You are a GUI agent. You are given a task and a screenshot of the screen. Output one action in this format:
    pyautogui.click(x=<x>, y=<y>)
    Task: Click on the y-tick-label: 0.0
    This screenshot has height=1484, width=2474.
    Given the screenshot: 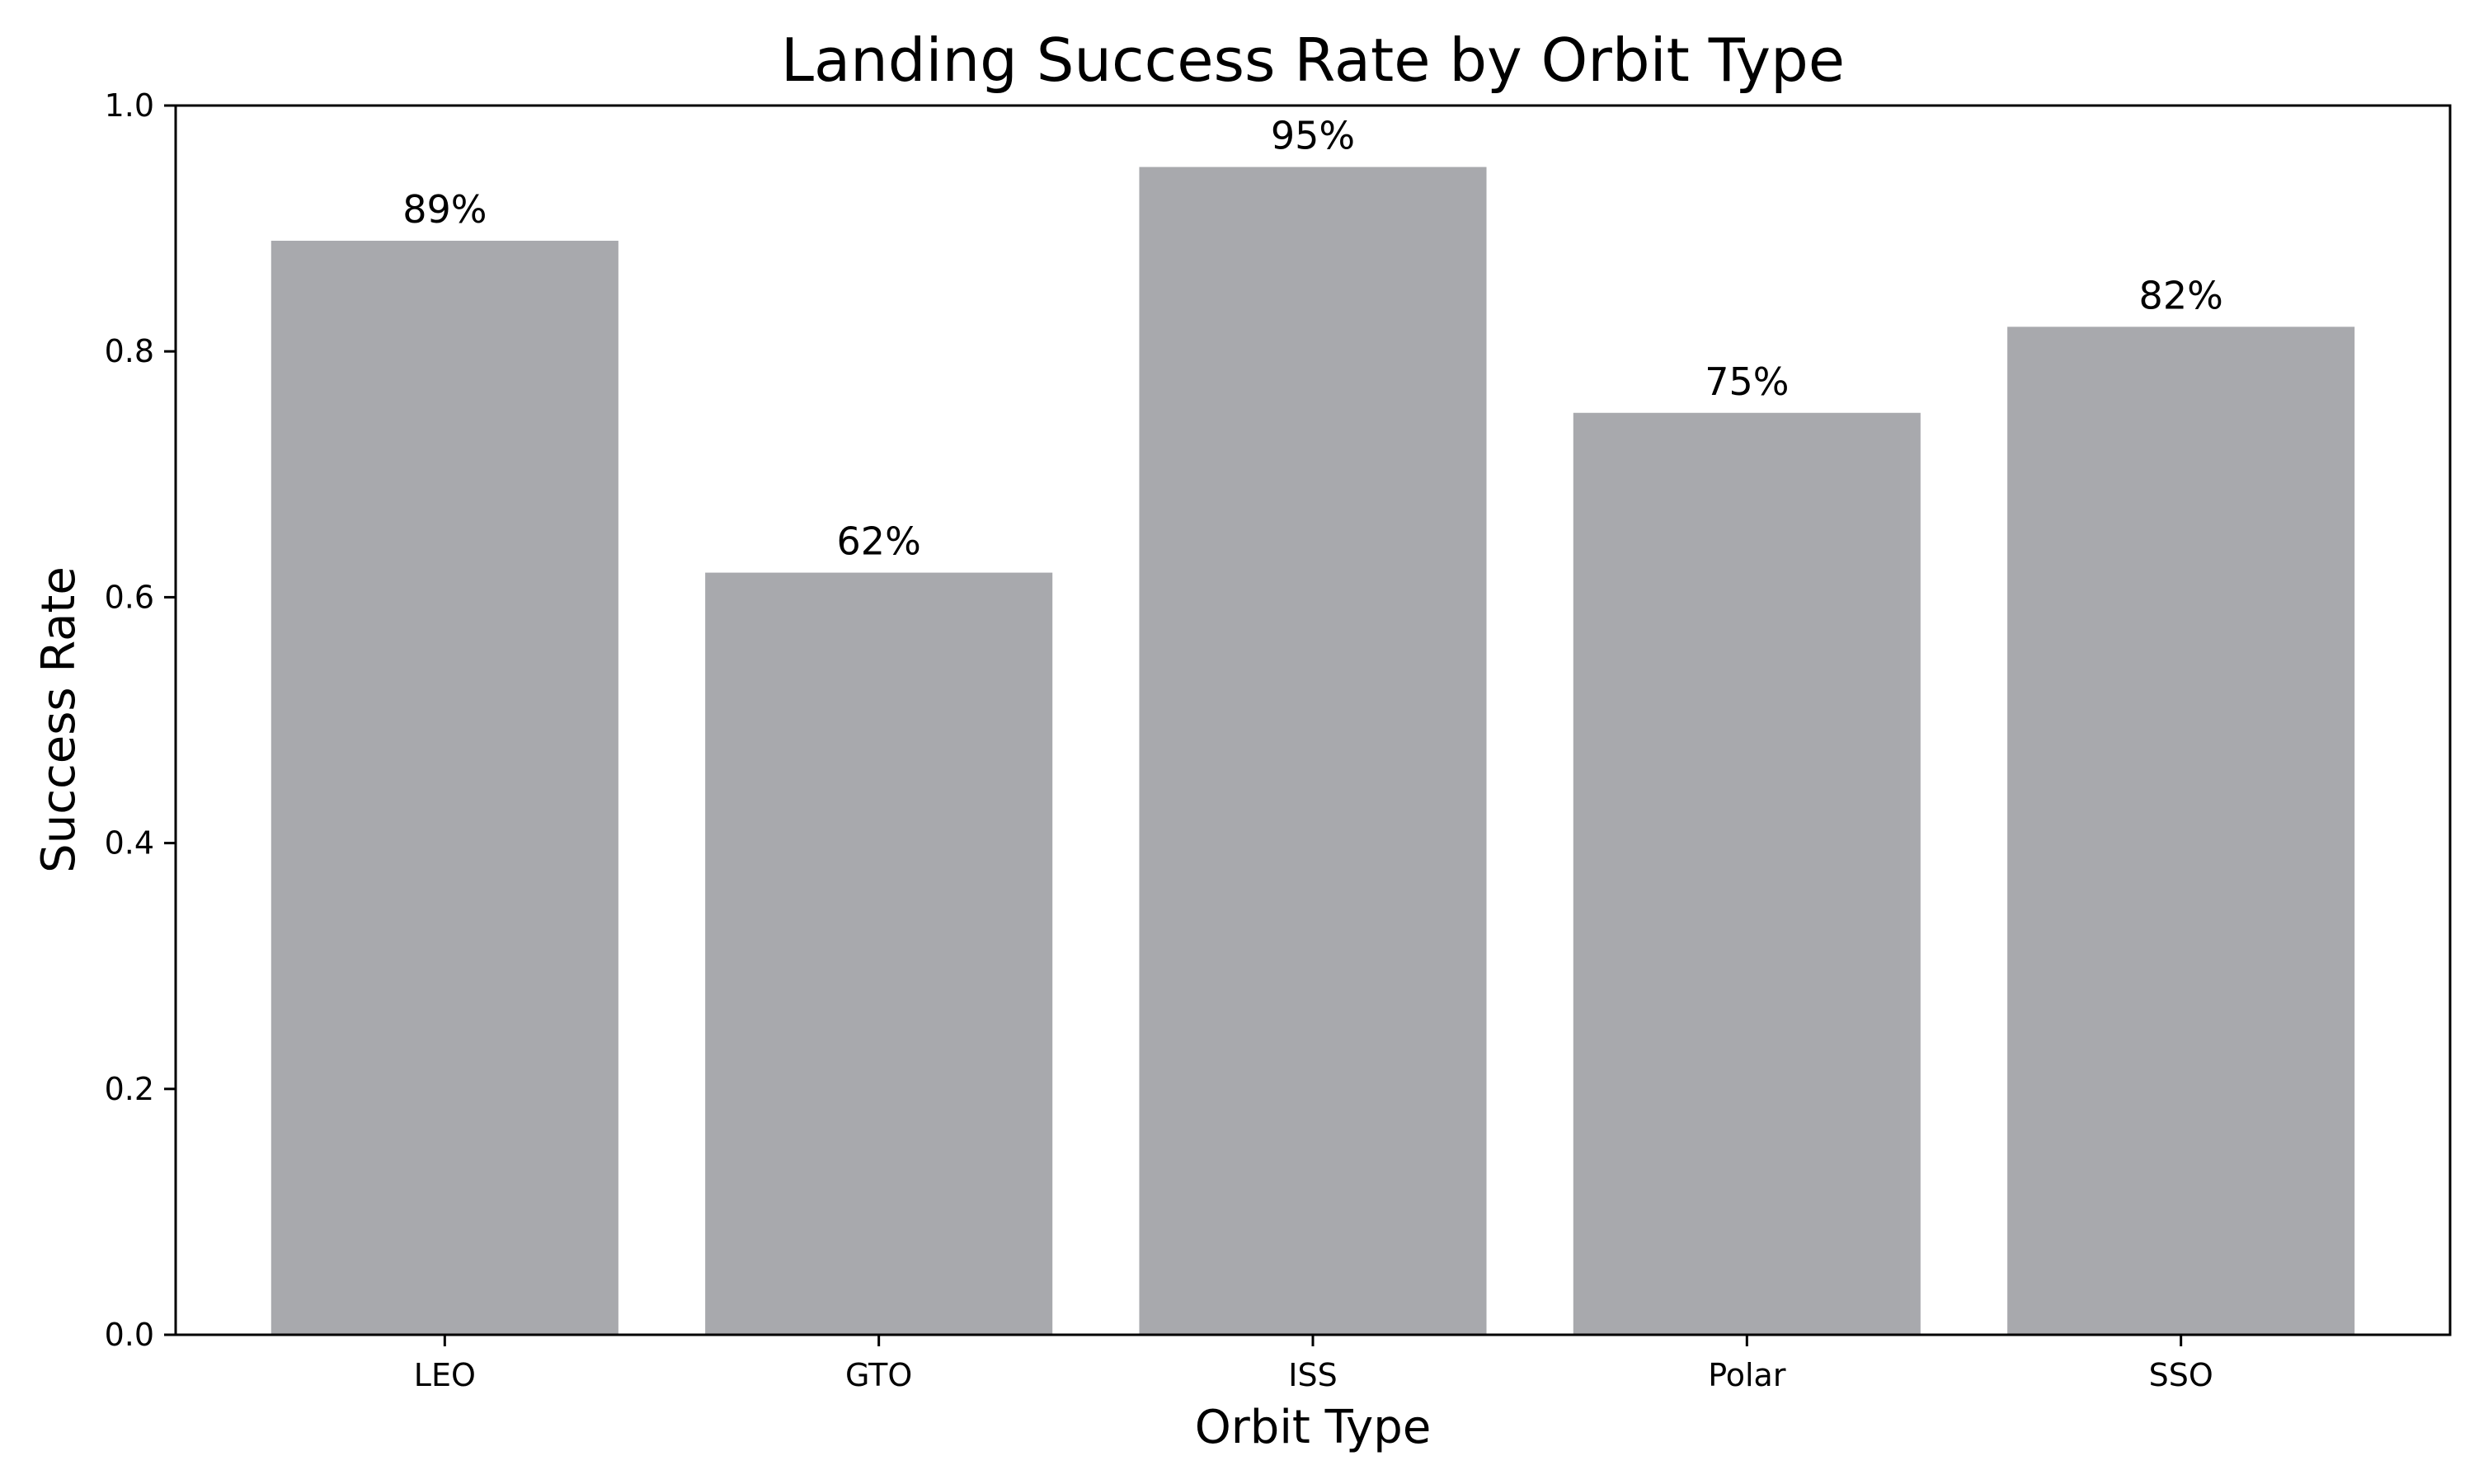 What is the action you would take?
    pyautogui.click(x=129, y=1335)
    